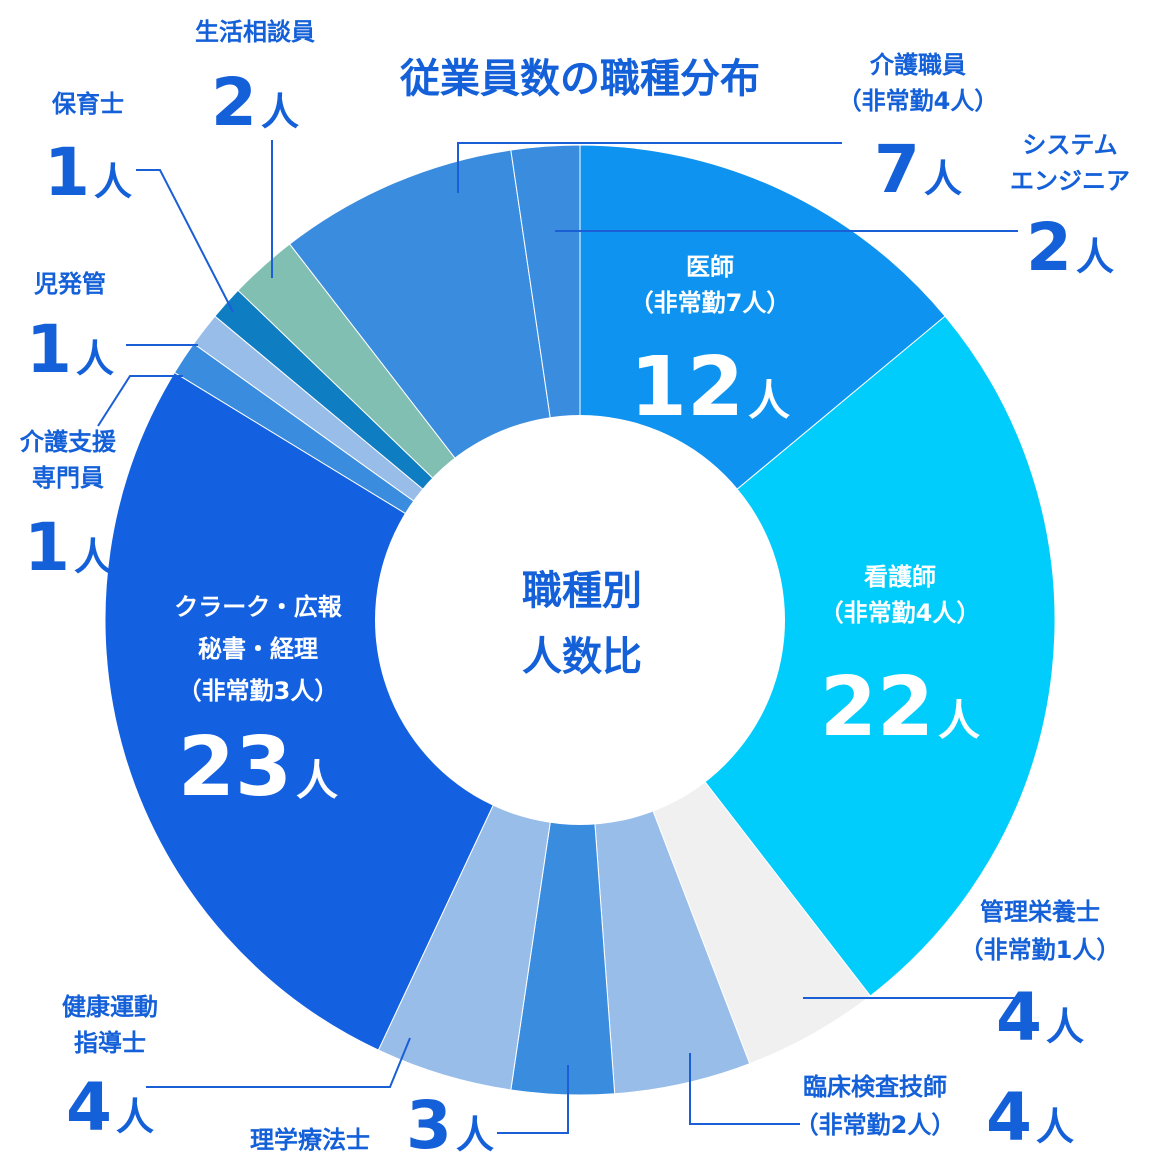 This screenshot has width=1160, height=1160. Describe the element at coordinates (877, 707) in the screenshot. I see `slice-value-number-nurse: 22` at that location.